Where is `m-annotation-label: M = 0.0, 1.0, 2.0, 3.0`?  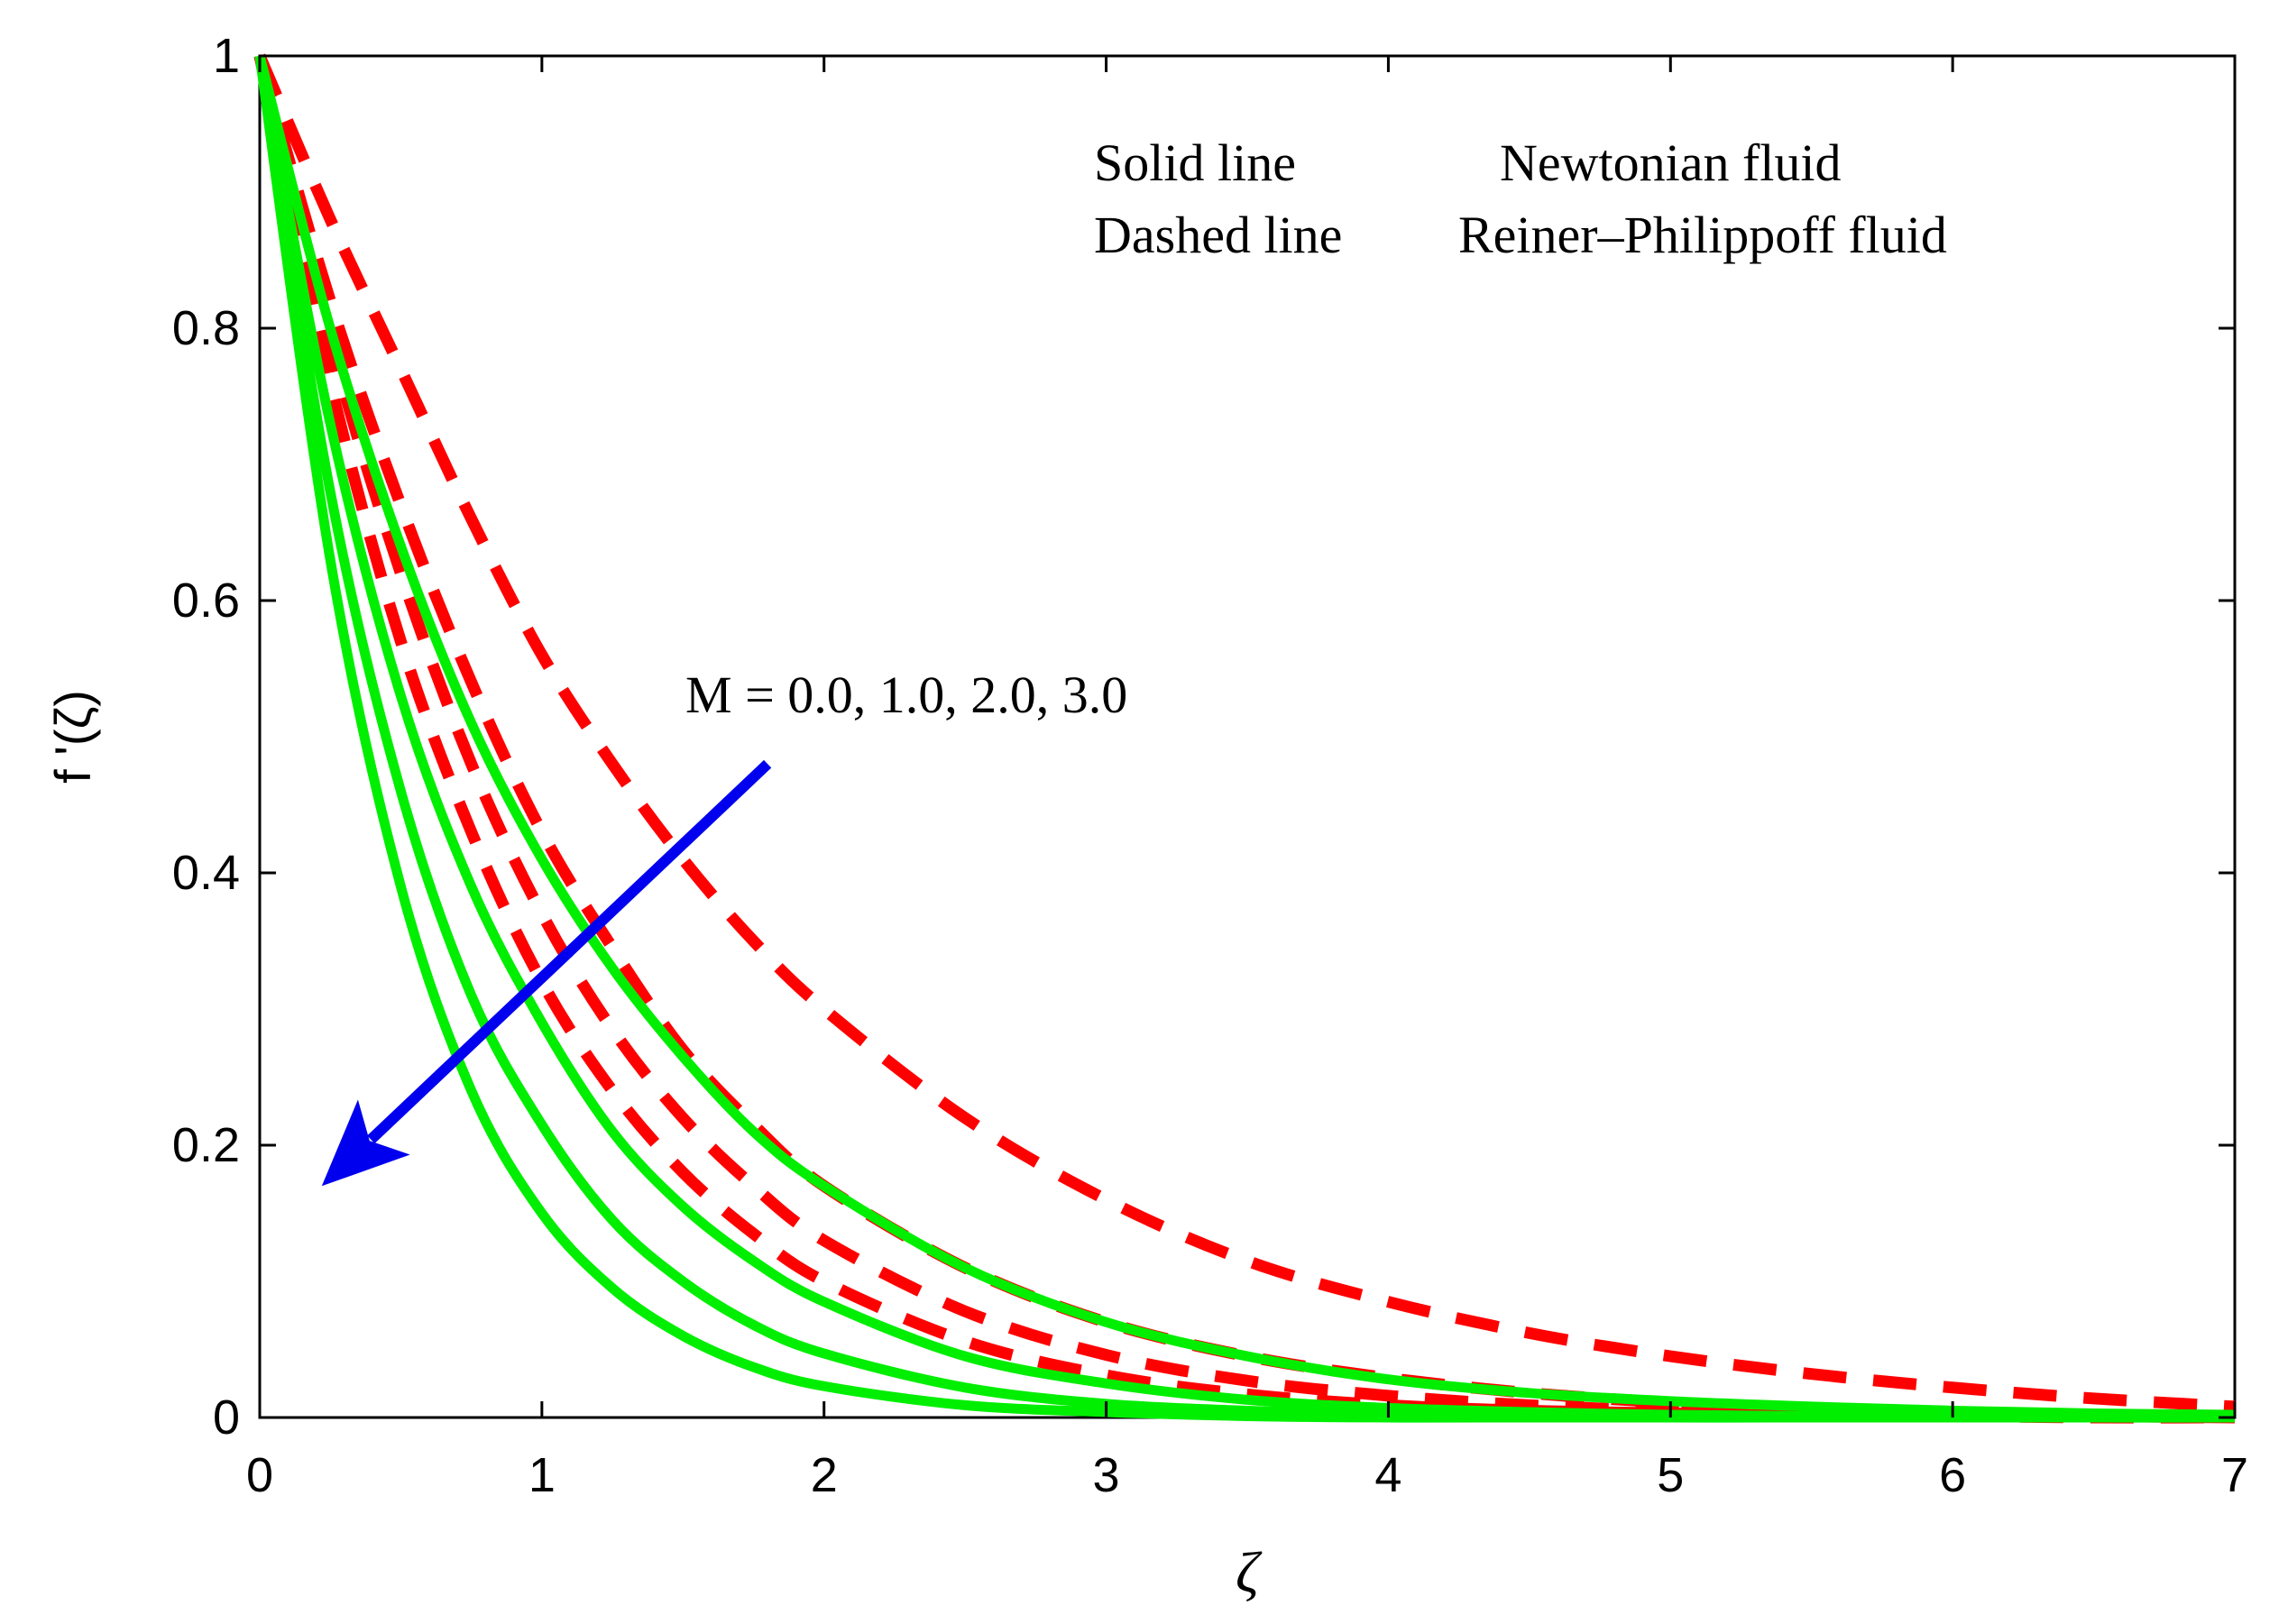
m-annotation-label: M = 0.0, 1.0, 2.0, 3.0 is located at coordinates (906, 695).